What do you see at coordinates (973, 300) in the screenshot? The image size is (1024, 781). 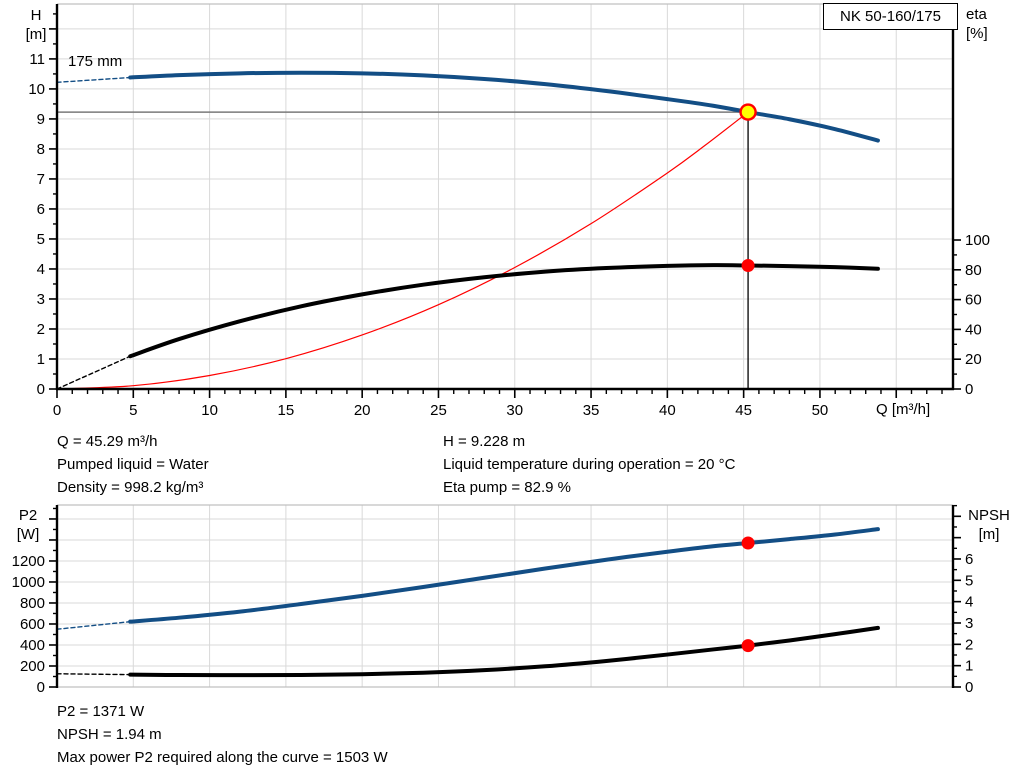 I see `svg-text: 60` at bounding box center [973, 300].